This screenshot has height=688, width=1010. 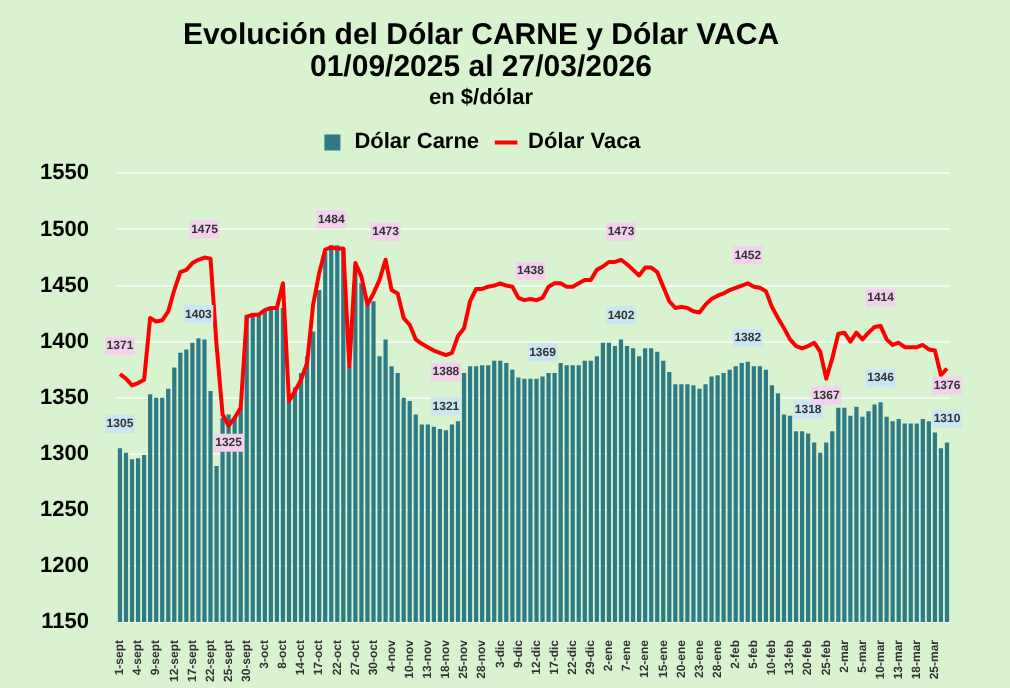 I want to click on y-tick-label: 1550, so click(x=64, y=173).